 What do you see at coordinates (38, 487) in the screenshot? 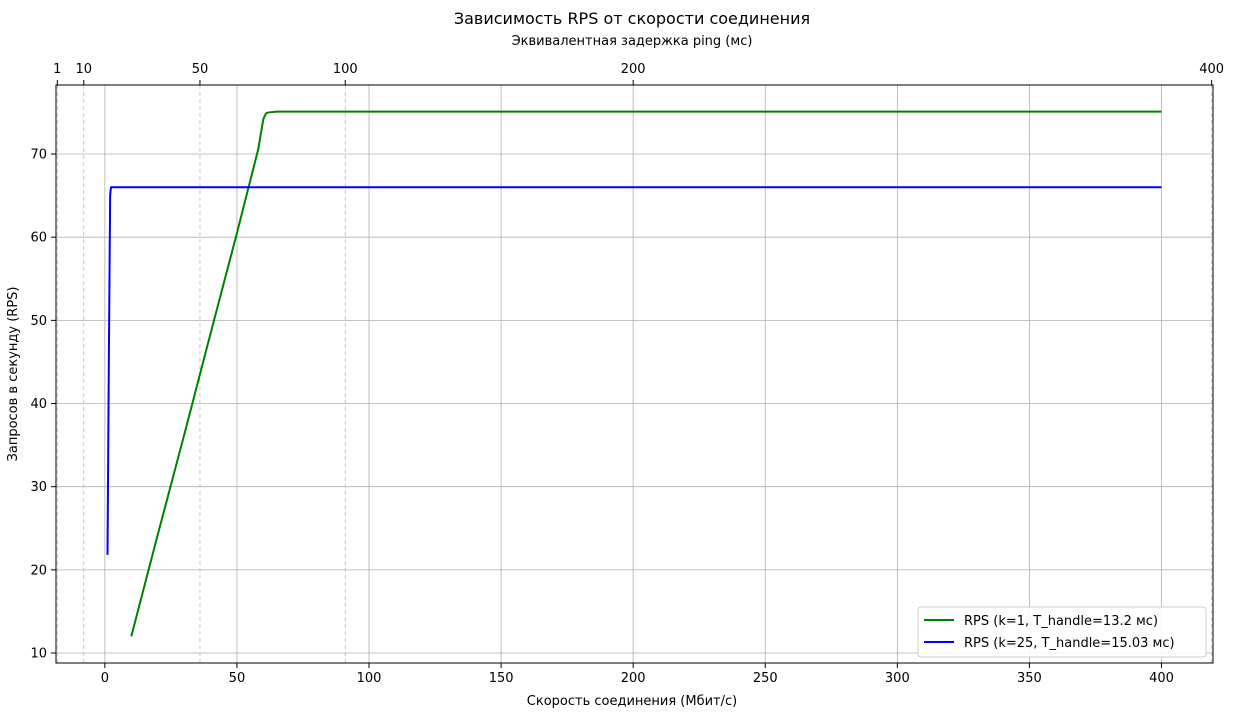
I see `y-tick-label: 30` at bounding box center [38, 487].